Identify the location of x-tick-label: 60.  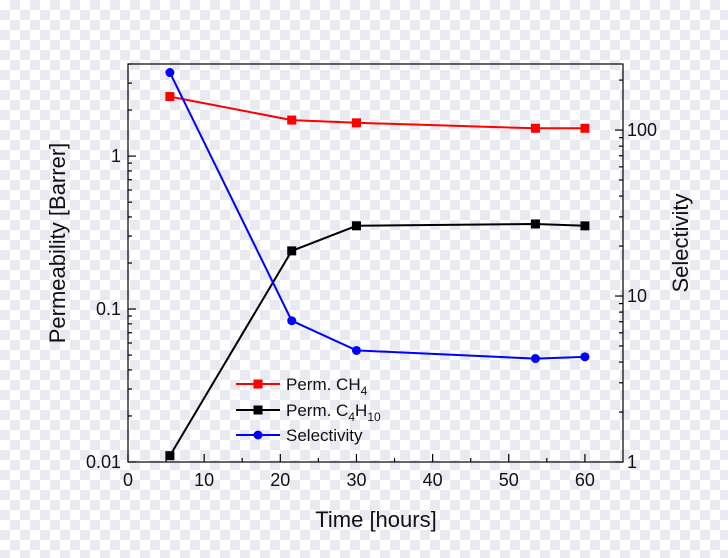
(585, 480).